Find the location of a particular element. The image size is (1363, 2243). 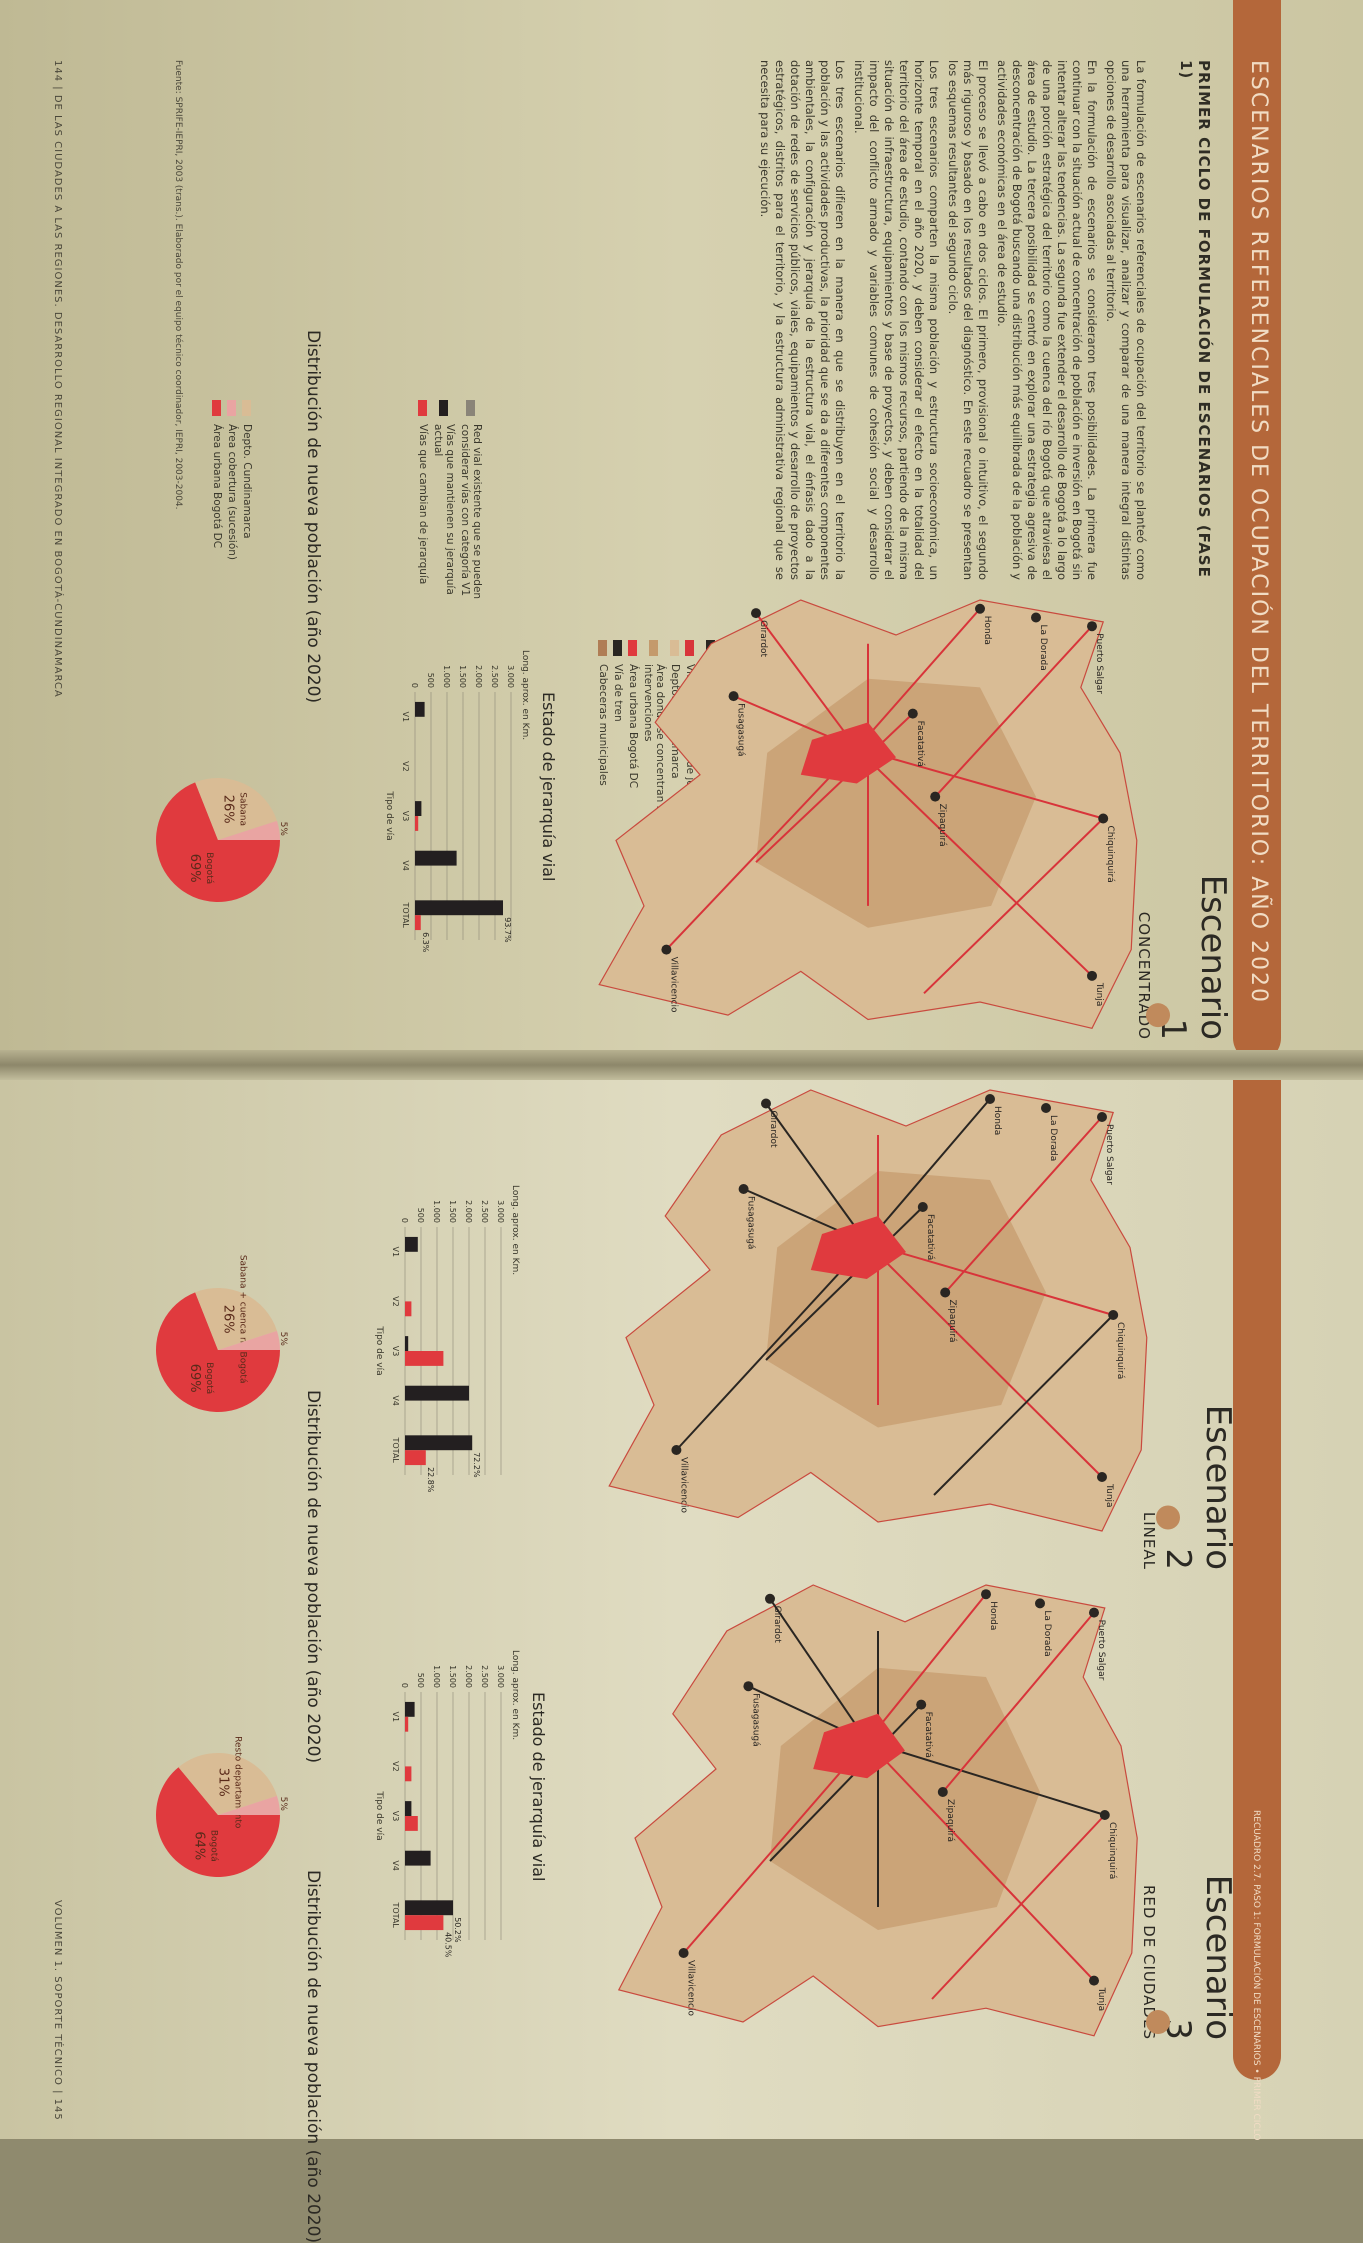

legend-label: Área cobertura (sucesión) is located at coordinates (232, 492).